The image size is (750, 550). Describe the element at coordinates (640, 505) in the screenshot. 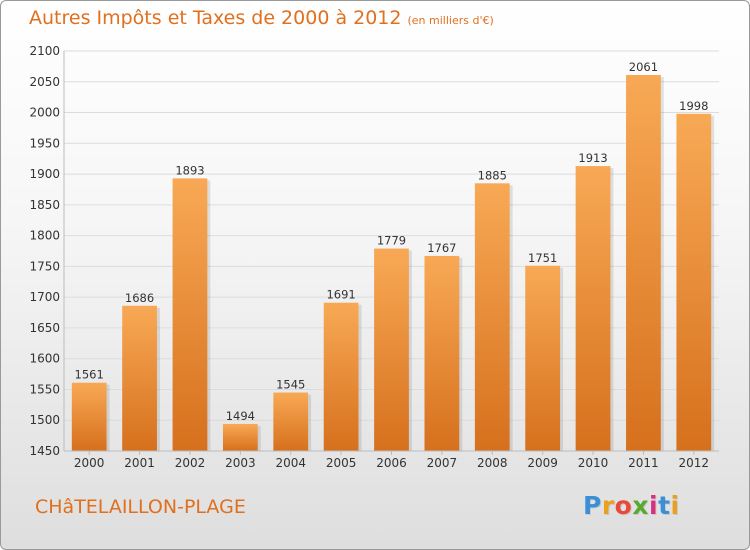

I see `logo-letter: x` at that location.